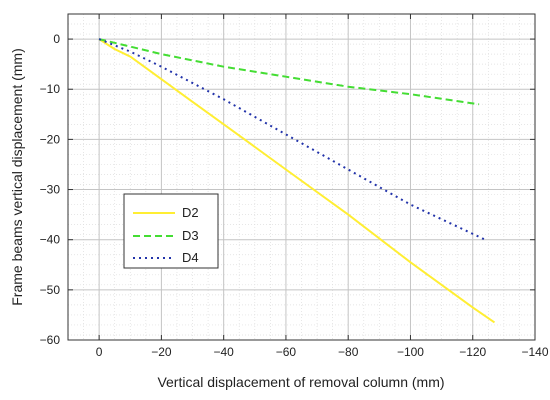 The image size is (550, 400). Describe the element at coordinates (50, 290) in the screenshot. I see `y-tick-label: −50` at that location.